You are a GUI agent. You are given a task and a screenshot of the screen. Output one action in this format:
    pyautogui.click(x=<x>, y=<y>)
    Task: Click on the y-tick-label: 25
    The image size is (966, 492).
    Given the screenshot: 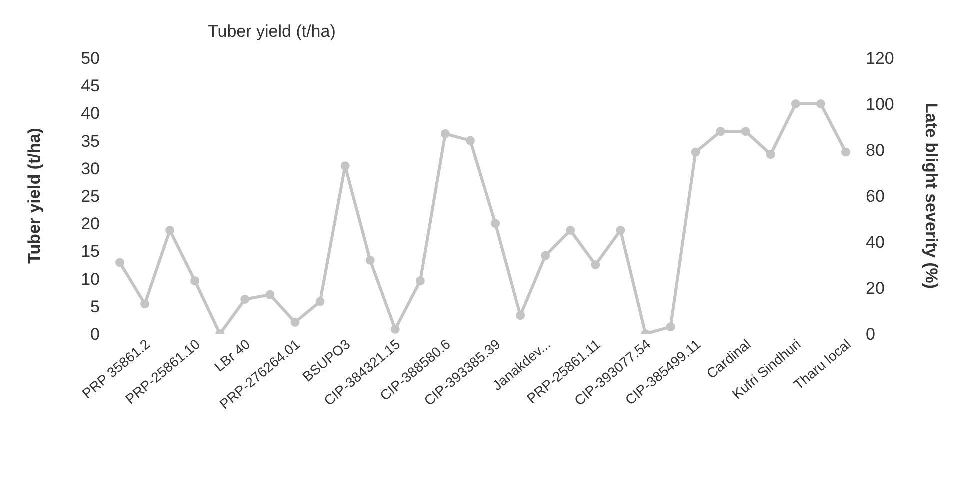 What is the action you would take?
    pyautogui.click(x=90, y=196)
    